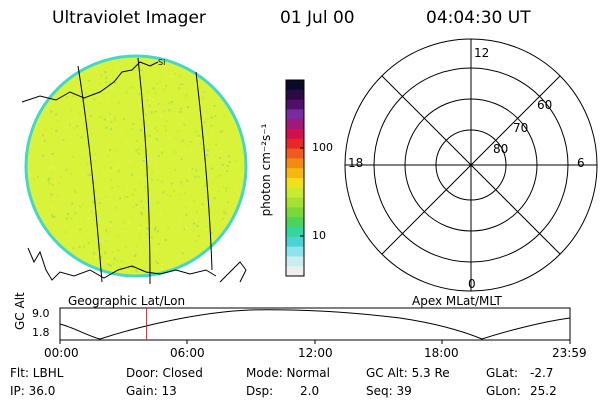 This screenshot has width=600, height=400. Describe the element at coordinates (144, 171) in the screenshot. I see `meridian-line` at that location.